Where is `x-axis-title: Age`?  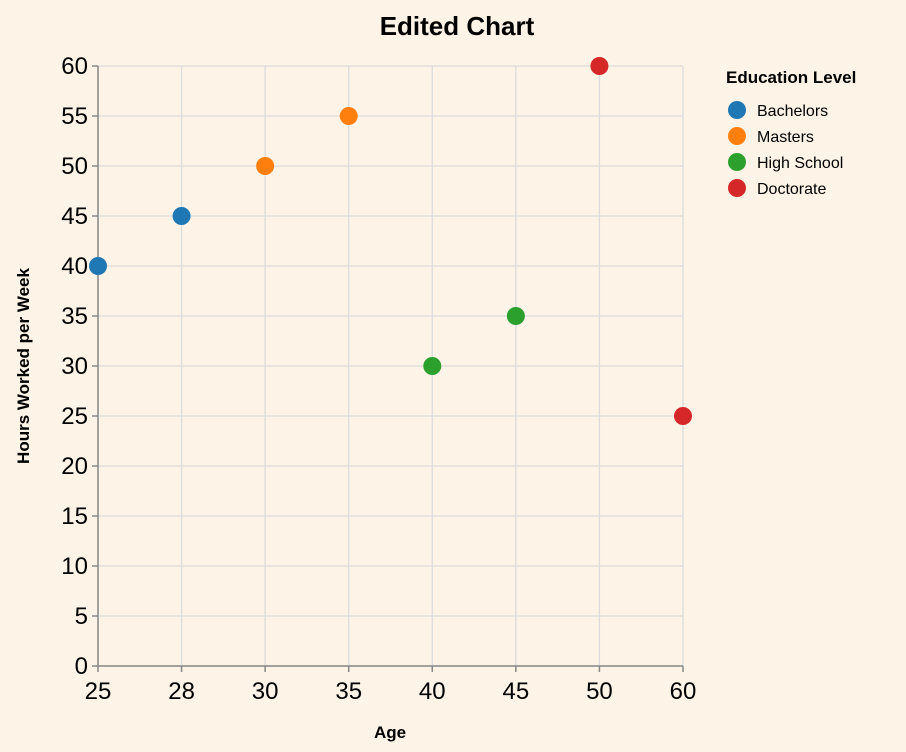
x-axis-title: Age is located at coordinates (390, 732).